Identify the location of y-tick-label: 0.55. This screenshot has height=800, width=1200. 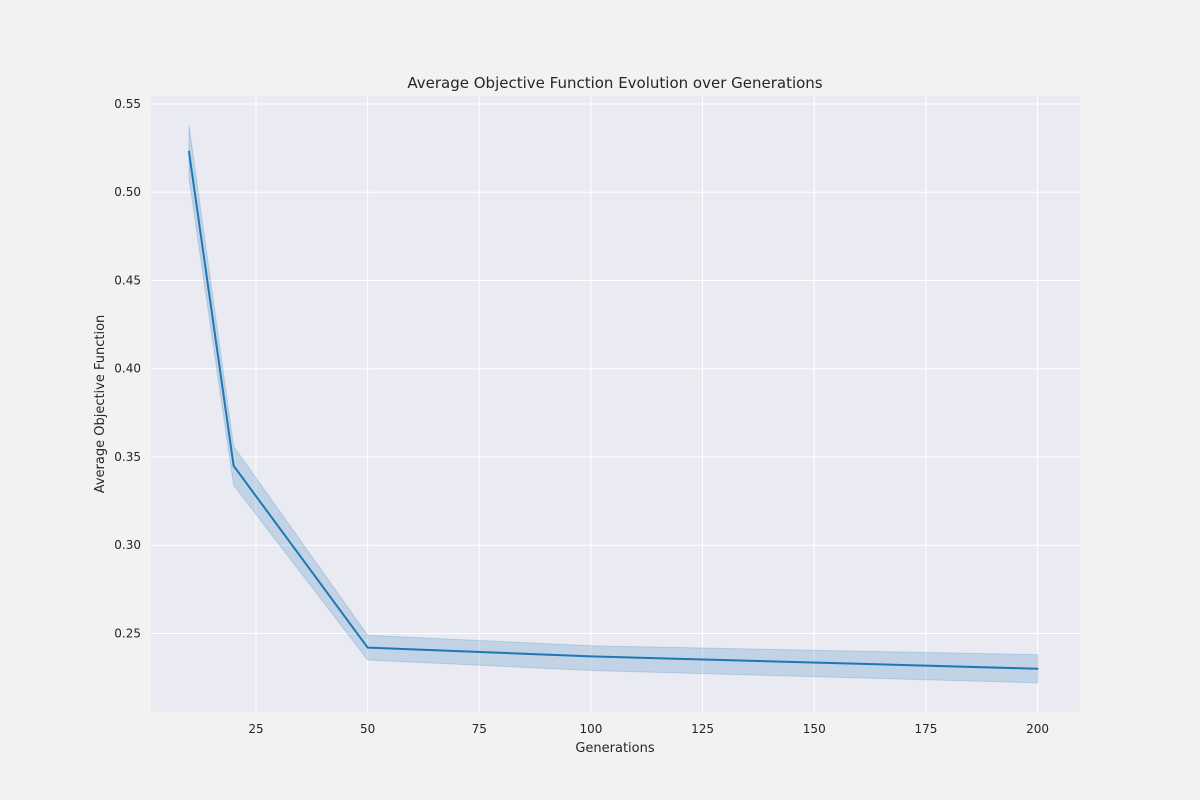
(127, 104).